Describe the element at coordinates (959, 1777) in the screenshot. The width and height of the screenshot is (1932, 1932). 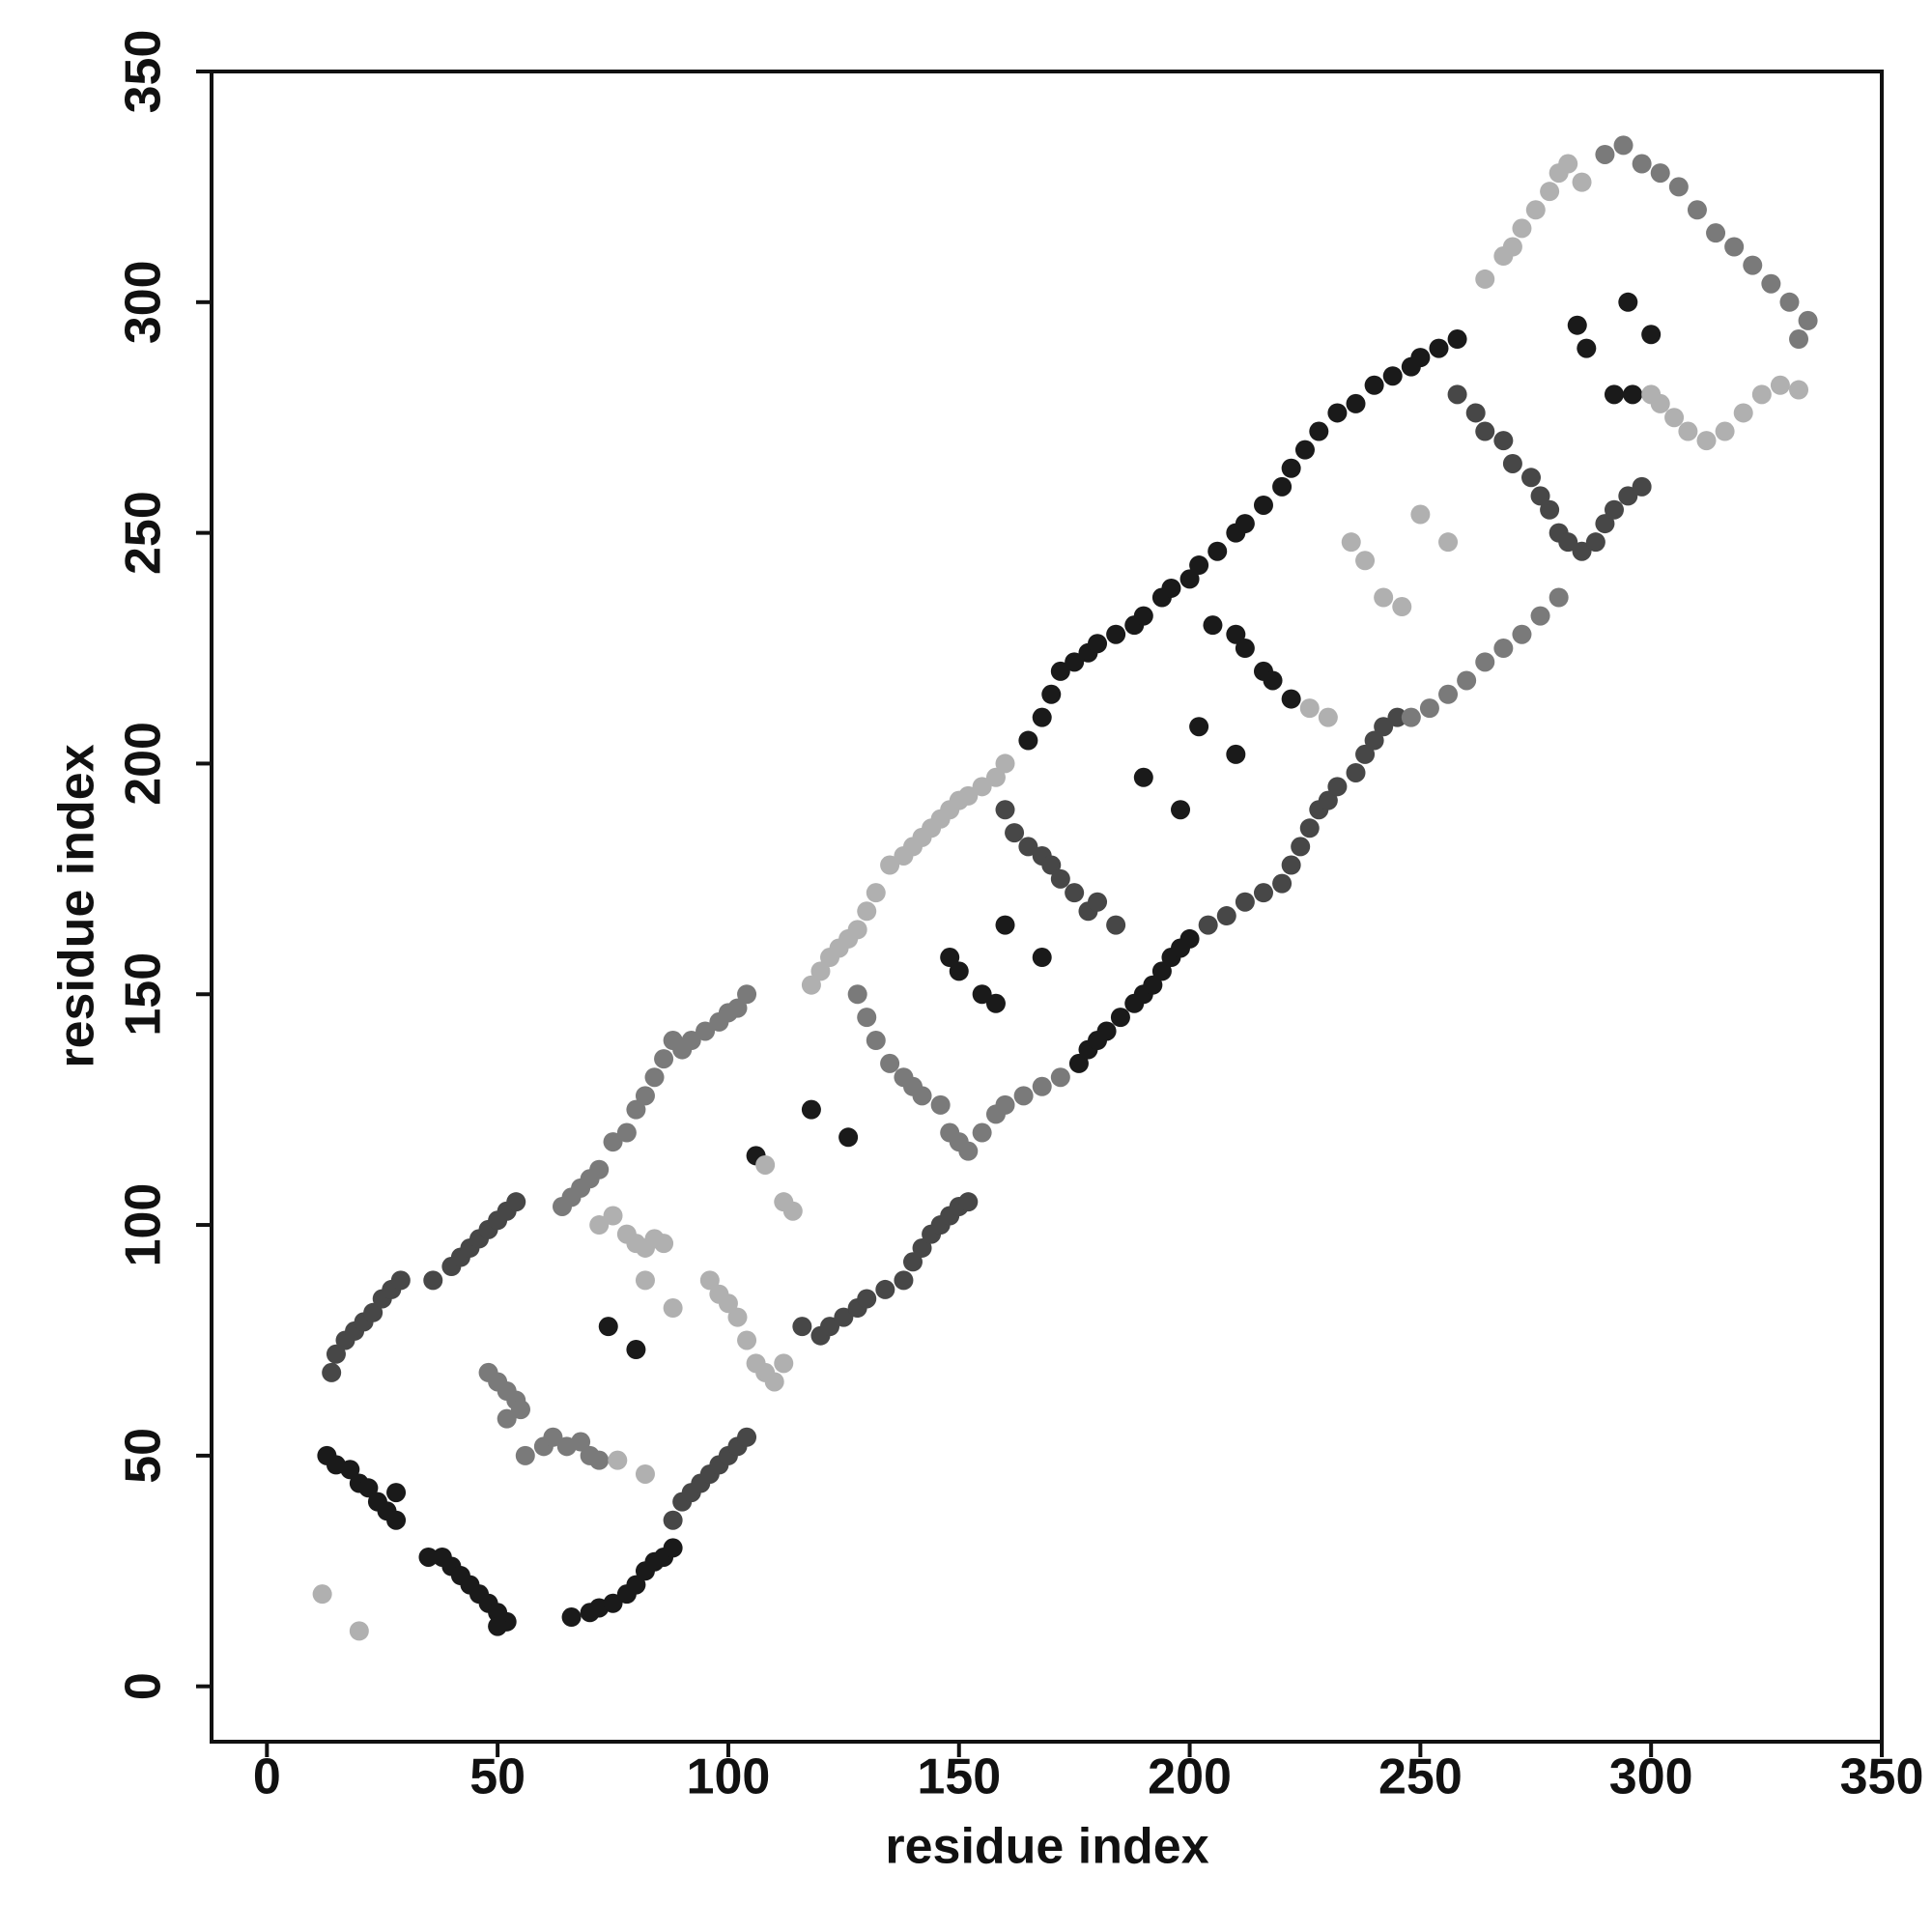
I see `x-tick-label: 150` at that location.